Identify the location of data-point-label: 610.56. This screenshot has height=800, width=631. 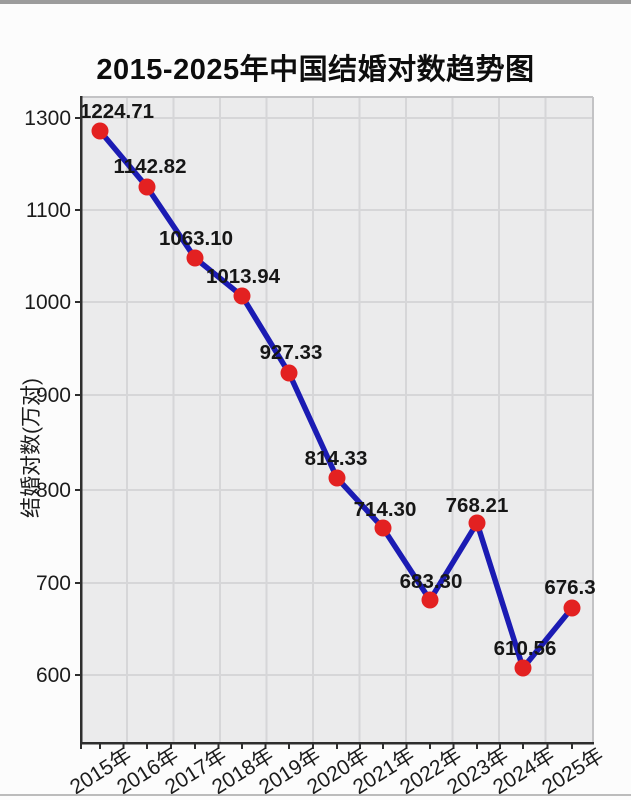
(525, 648).